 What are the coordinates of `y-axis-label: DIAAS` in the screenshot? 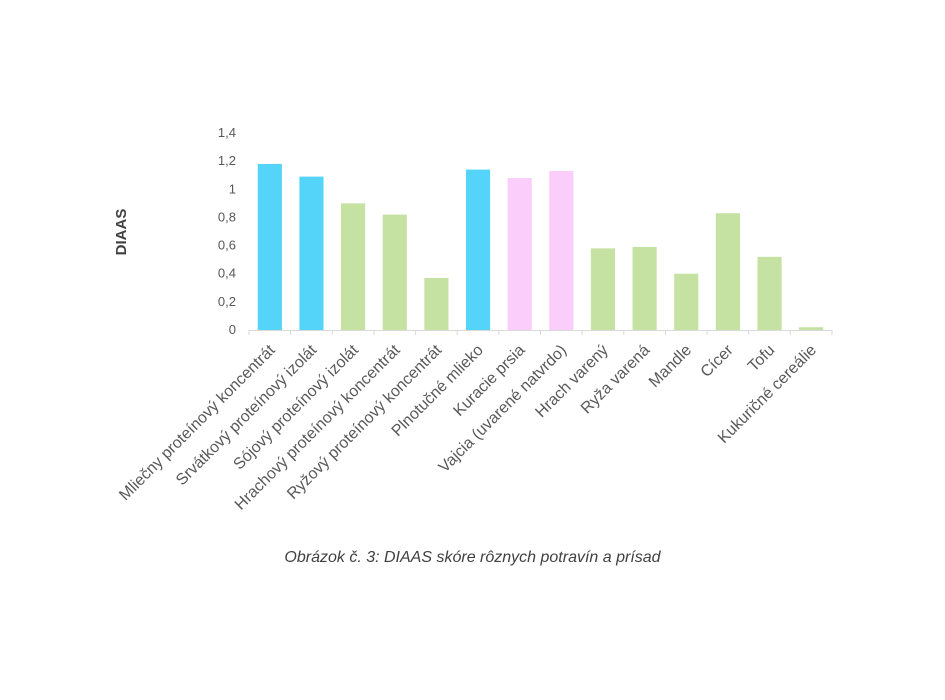 It's located at (121, 232).